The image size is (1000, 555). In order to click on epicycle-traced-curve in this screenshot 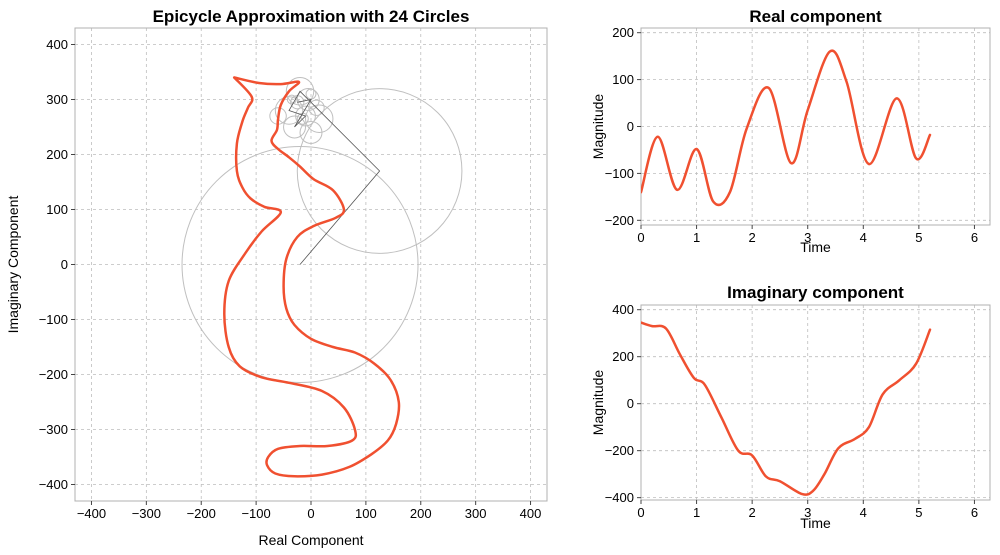, I will do `click(312, 277)`.